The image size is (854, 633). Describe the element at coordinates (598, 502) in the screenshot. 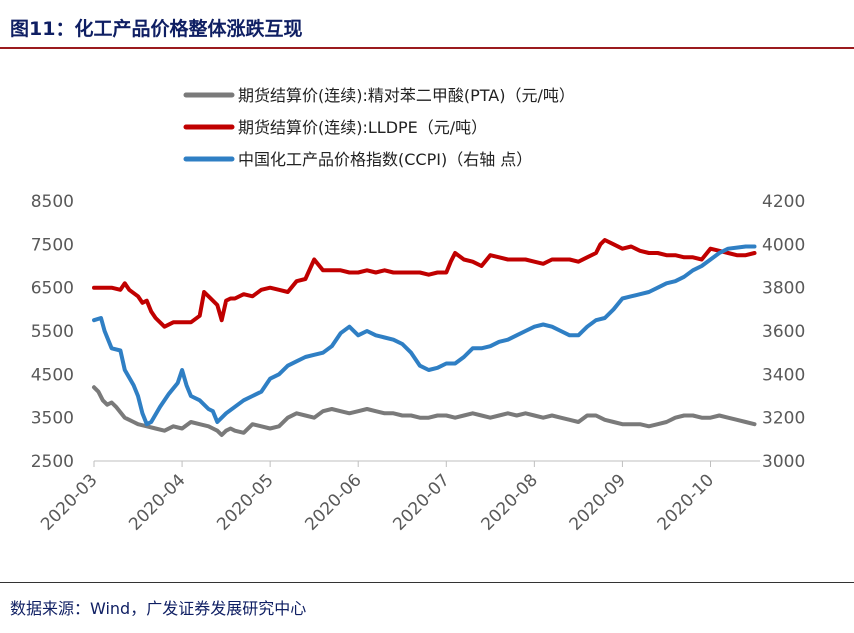

I see `x-axis-tick-label: 2020-09` at that location.